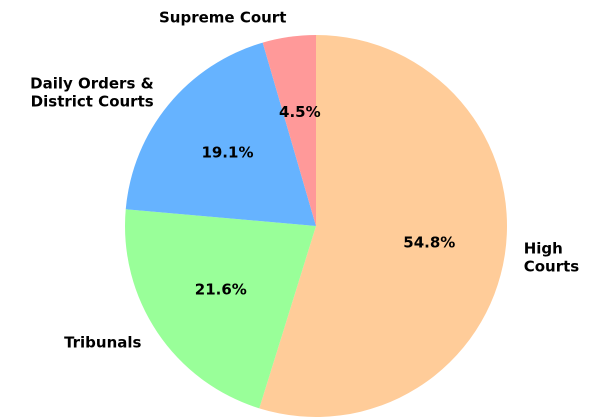  I want to click on pct-label: 19.1%, so click(227, 153).